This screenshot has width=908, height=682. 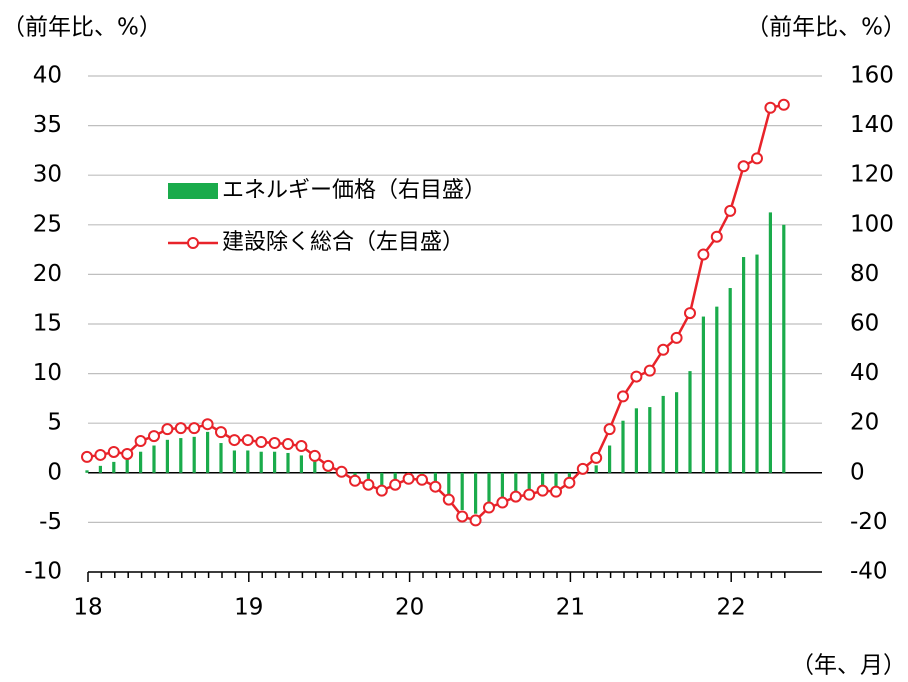 What do you see at coordinates (47, 125) in the screenshot?
I see `y-tick-label: 35` at bounding box center [47, 125].